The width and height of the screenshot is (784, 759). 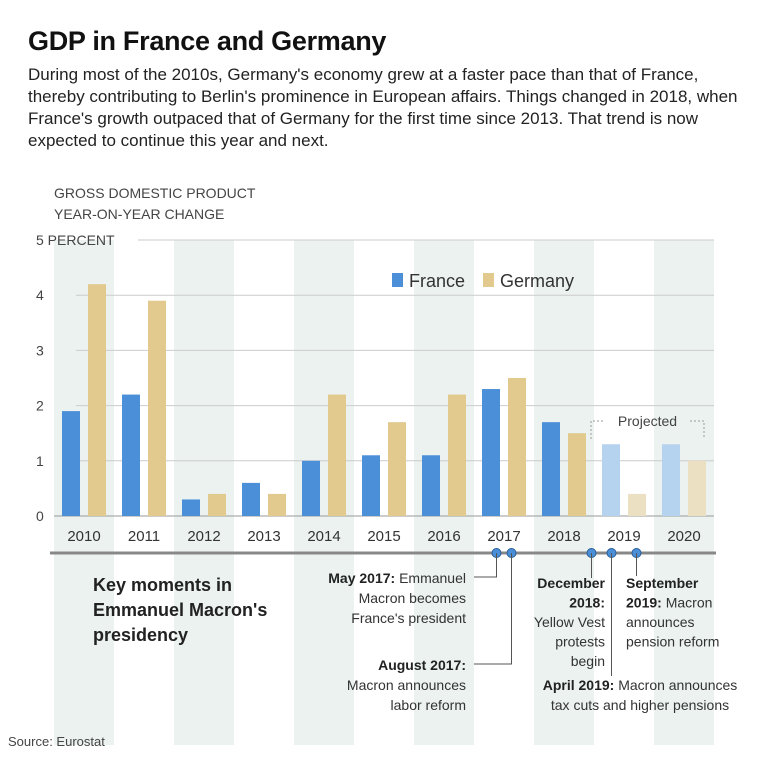 I want to click on timeline-heading-line: Emmanuel Macron's, so click(x=180, y=610).